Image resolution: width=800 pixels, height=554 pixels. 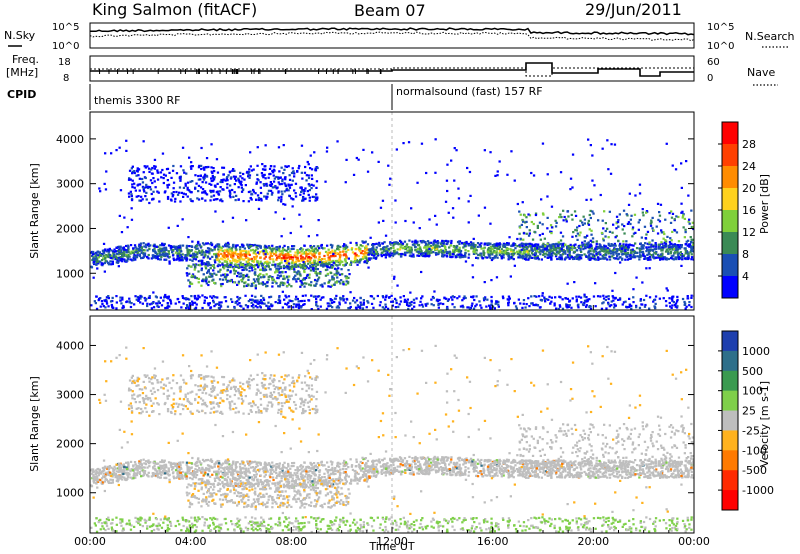 What do you see at coordinates (327, 245) in the screenshot?
I see `power-cell-1933` at bounding box center [327, 245].